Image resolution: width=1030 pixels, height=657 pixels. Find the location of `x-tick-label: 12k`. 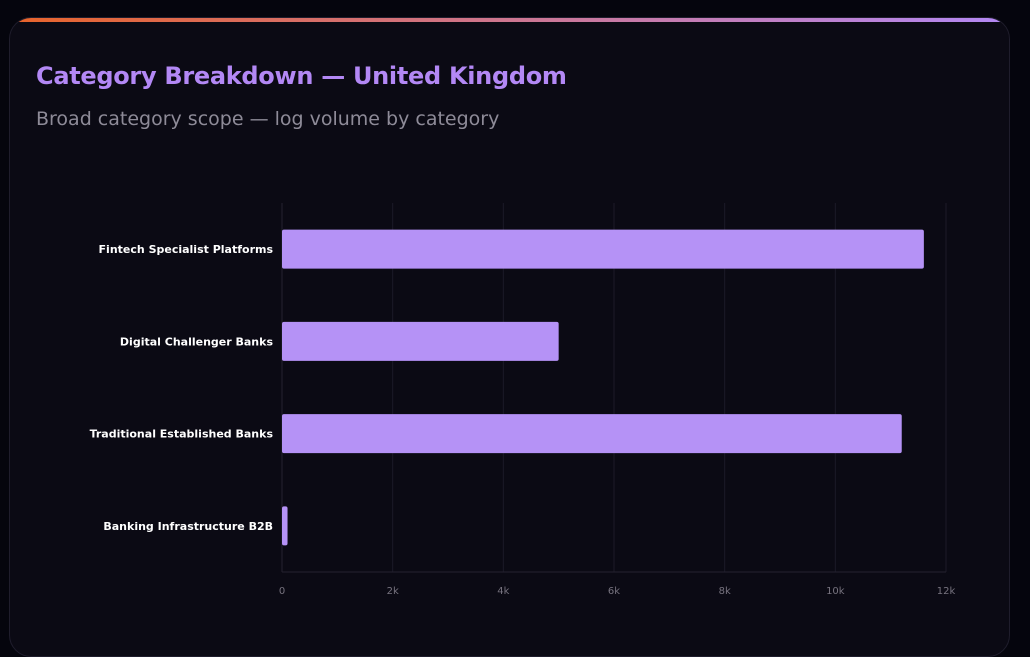

x-tick-label: 12k is located at coordinates (946, 591).